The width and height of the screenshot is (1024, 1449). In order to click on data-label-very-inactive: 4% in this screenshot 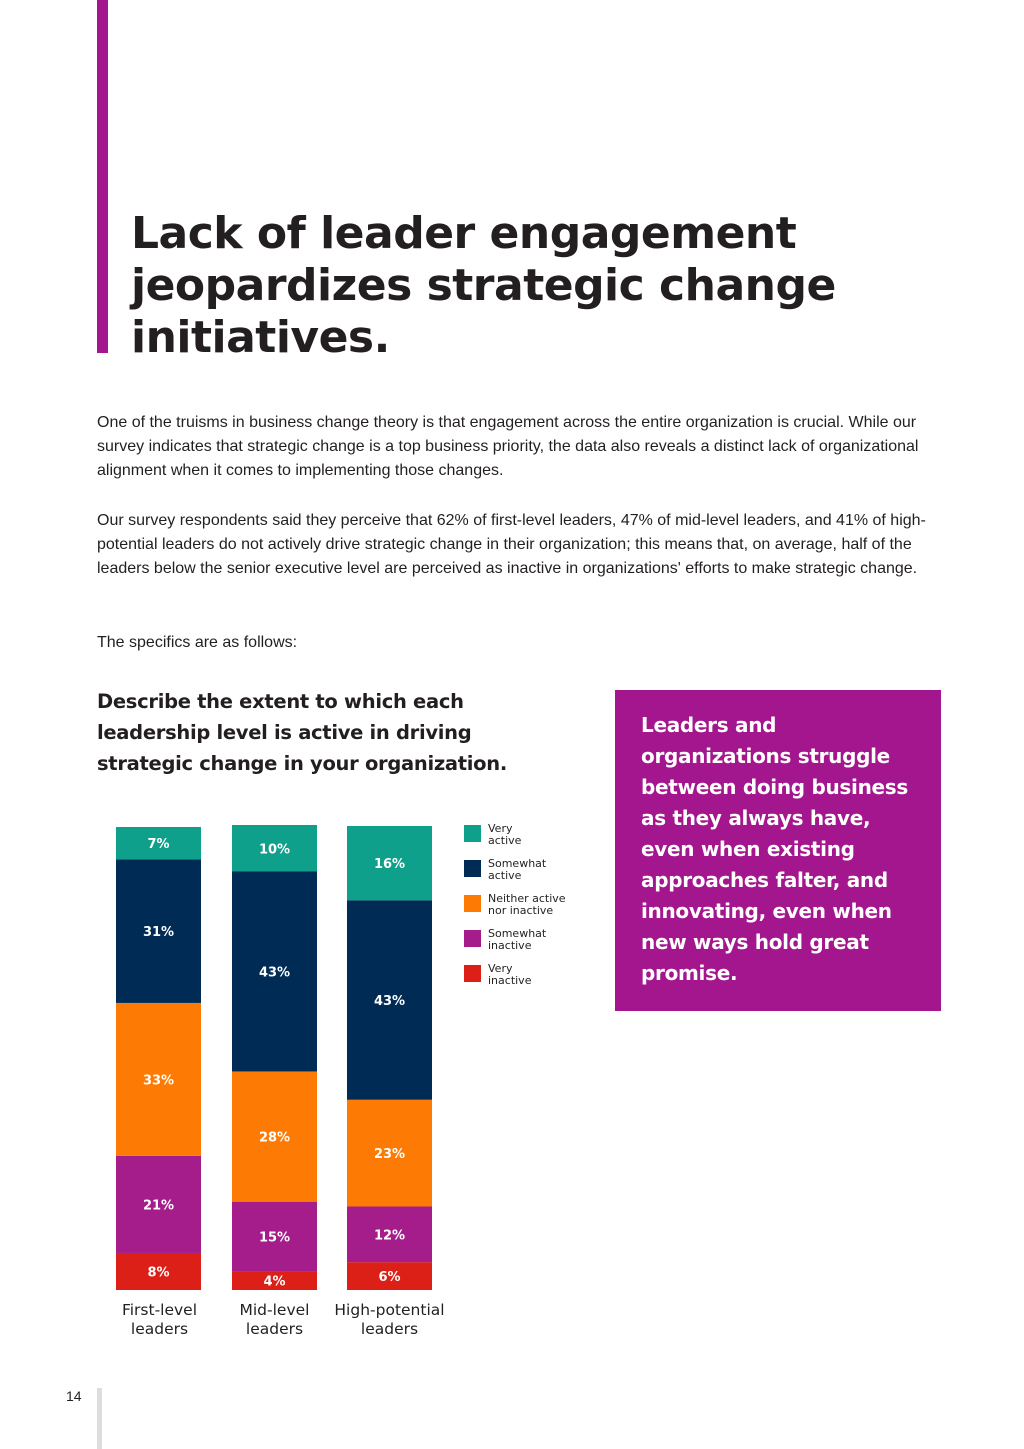, I will do `click(274, 1282)`.